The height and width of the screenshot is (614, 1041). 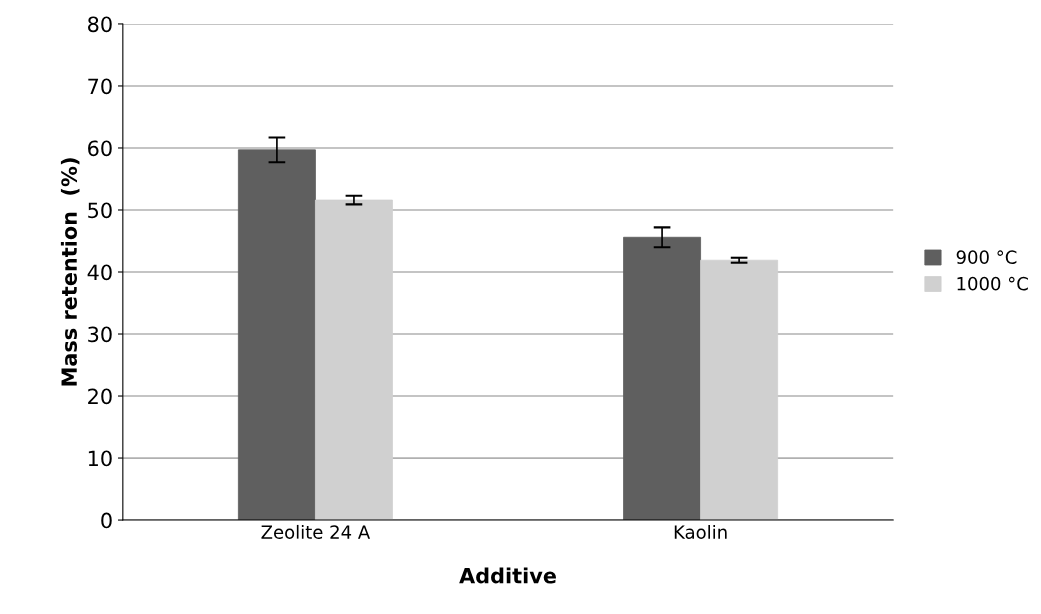 I want to click on y-tick-label: 40, so click(x=99, y=272).